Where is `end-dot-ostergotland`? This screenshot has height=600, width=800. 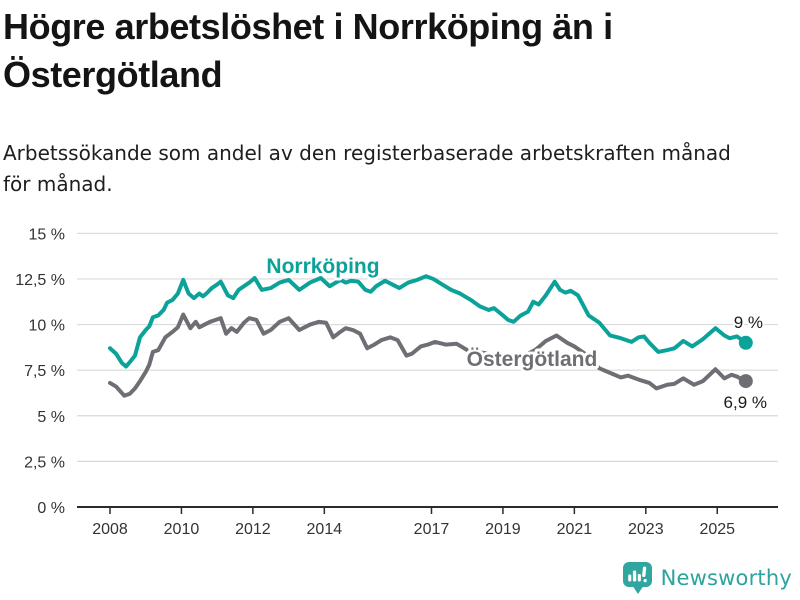 end-dot-ostergotland is located at coordinates (745, 381).